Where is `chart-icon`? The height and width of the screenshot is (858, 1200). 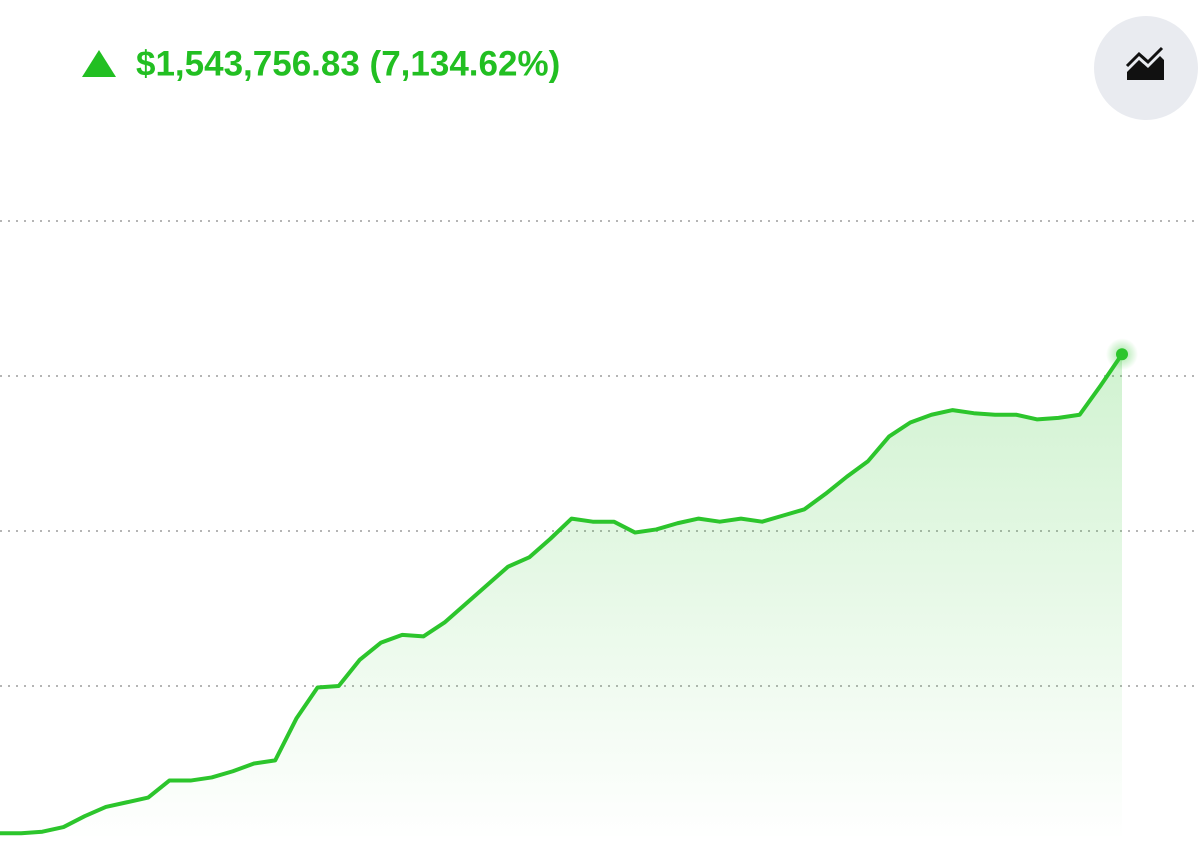
chart-icon is located at coordinates (1145, 68).